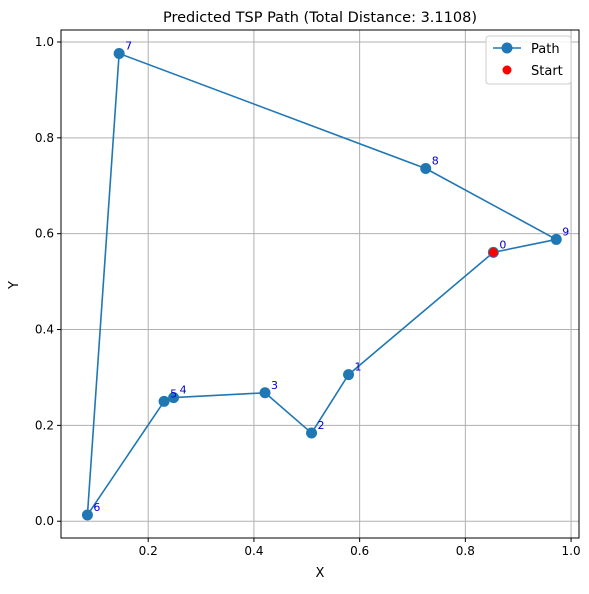  What do you see at coordinates (44, 521) in the screenshot?
I see `y-tick-label: 0.0` at bounding box center [44, 521].